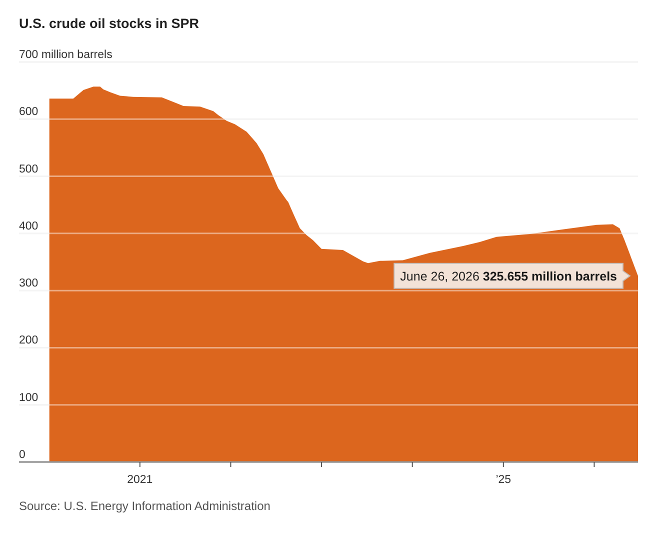 Image resolution: width=667 pixels, height=539 pixels. What do you see at coordinates (504, 480) in the screenshot?
I see `x-tick-label: ’25` at bounding box center [504, 480].